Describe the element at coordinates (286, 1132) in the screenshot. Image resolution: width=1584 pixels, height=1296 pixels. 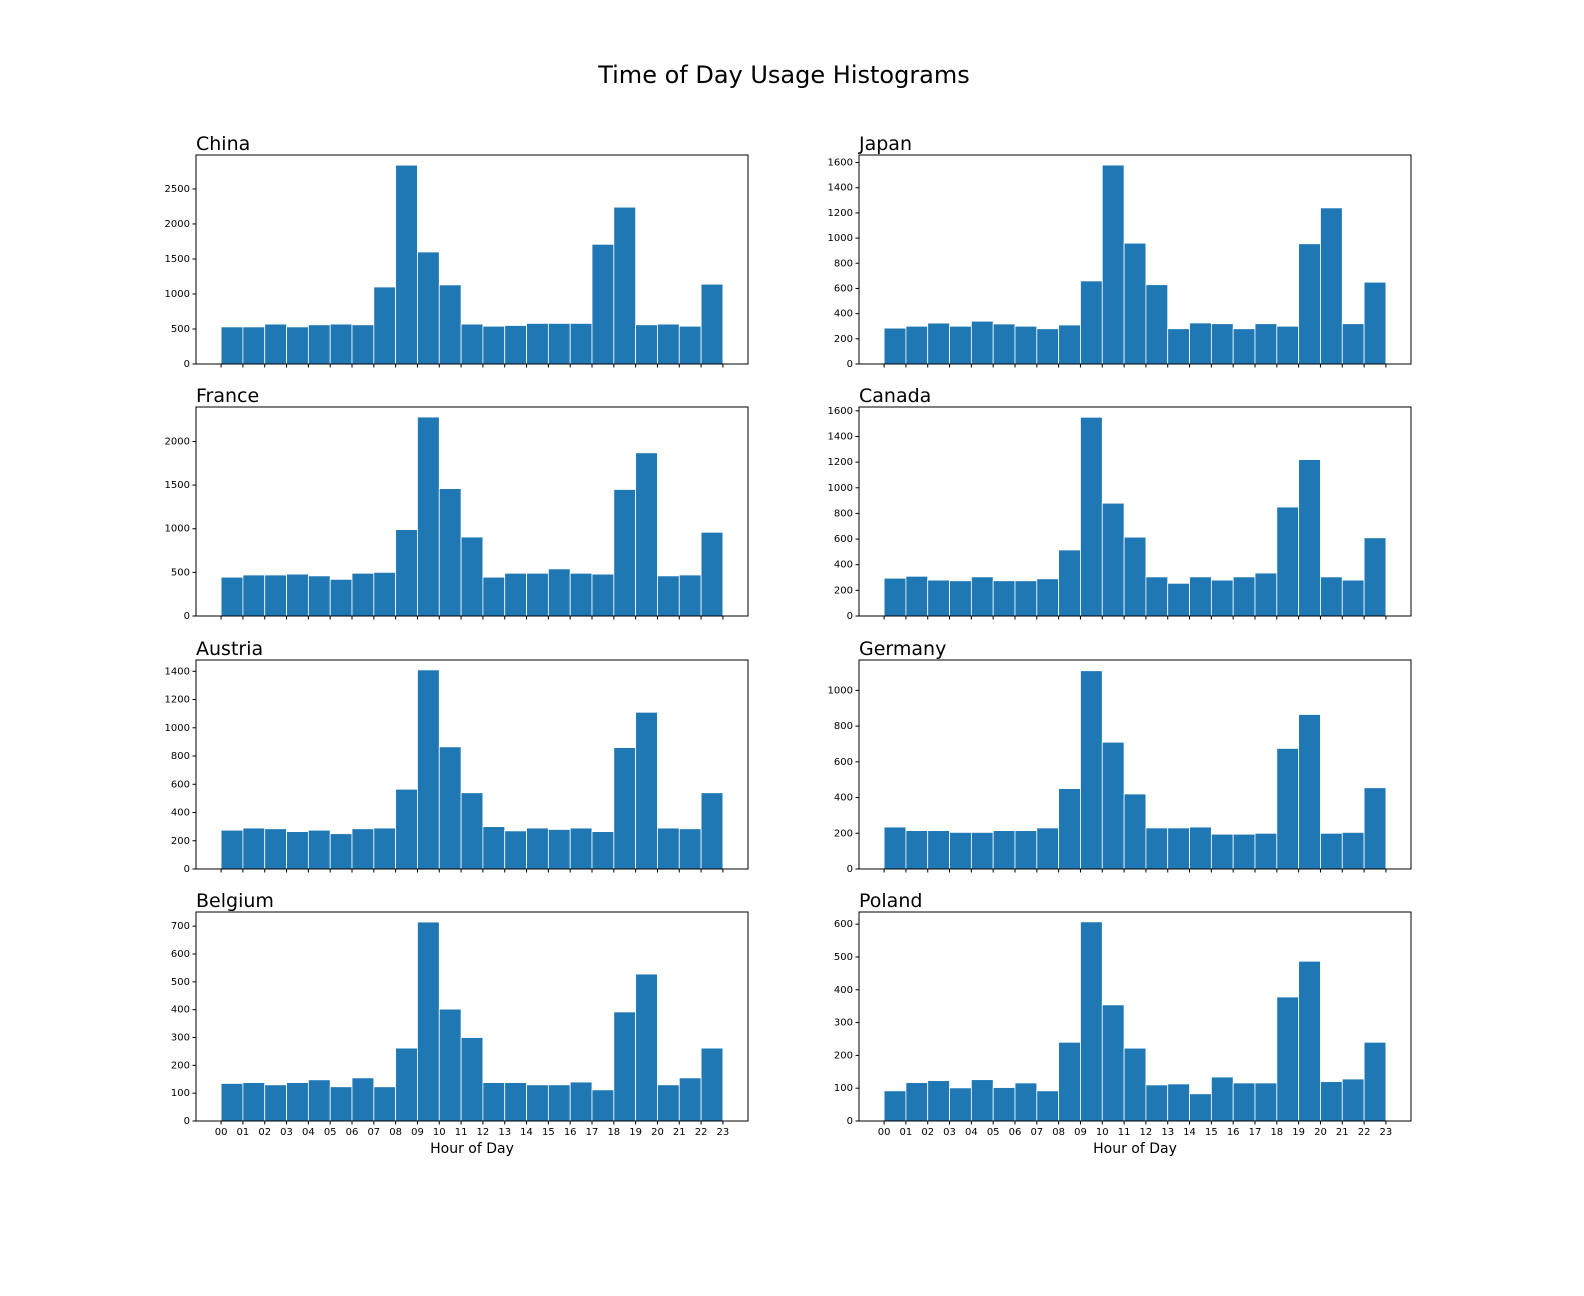
I see `x-tick-label: 03` at that location.